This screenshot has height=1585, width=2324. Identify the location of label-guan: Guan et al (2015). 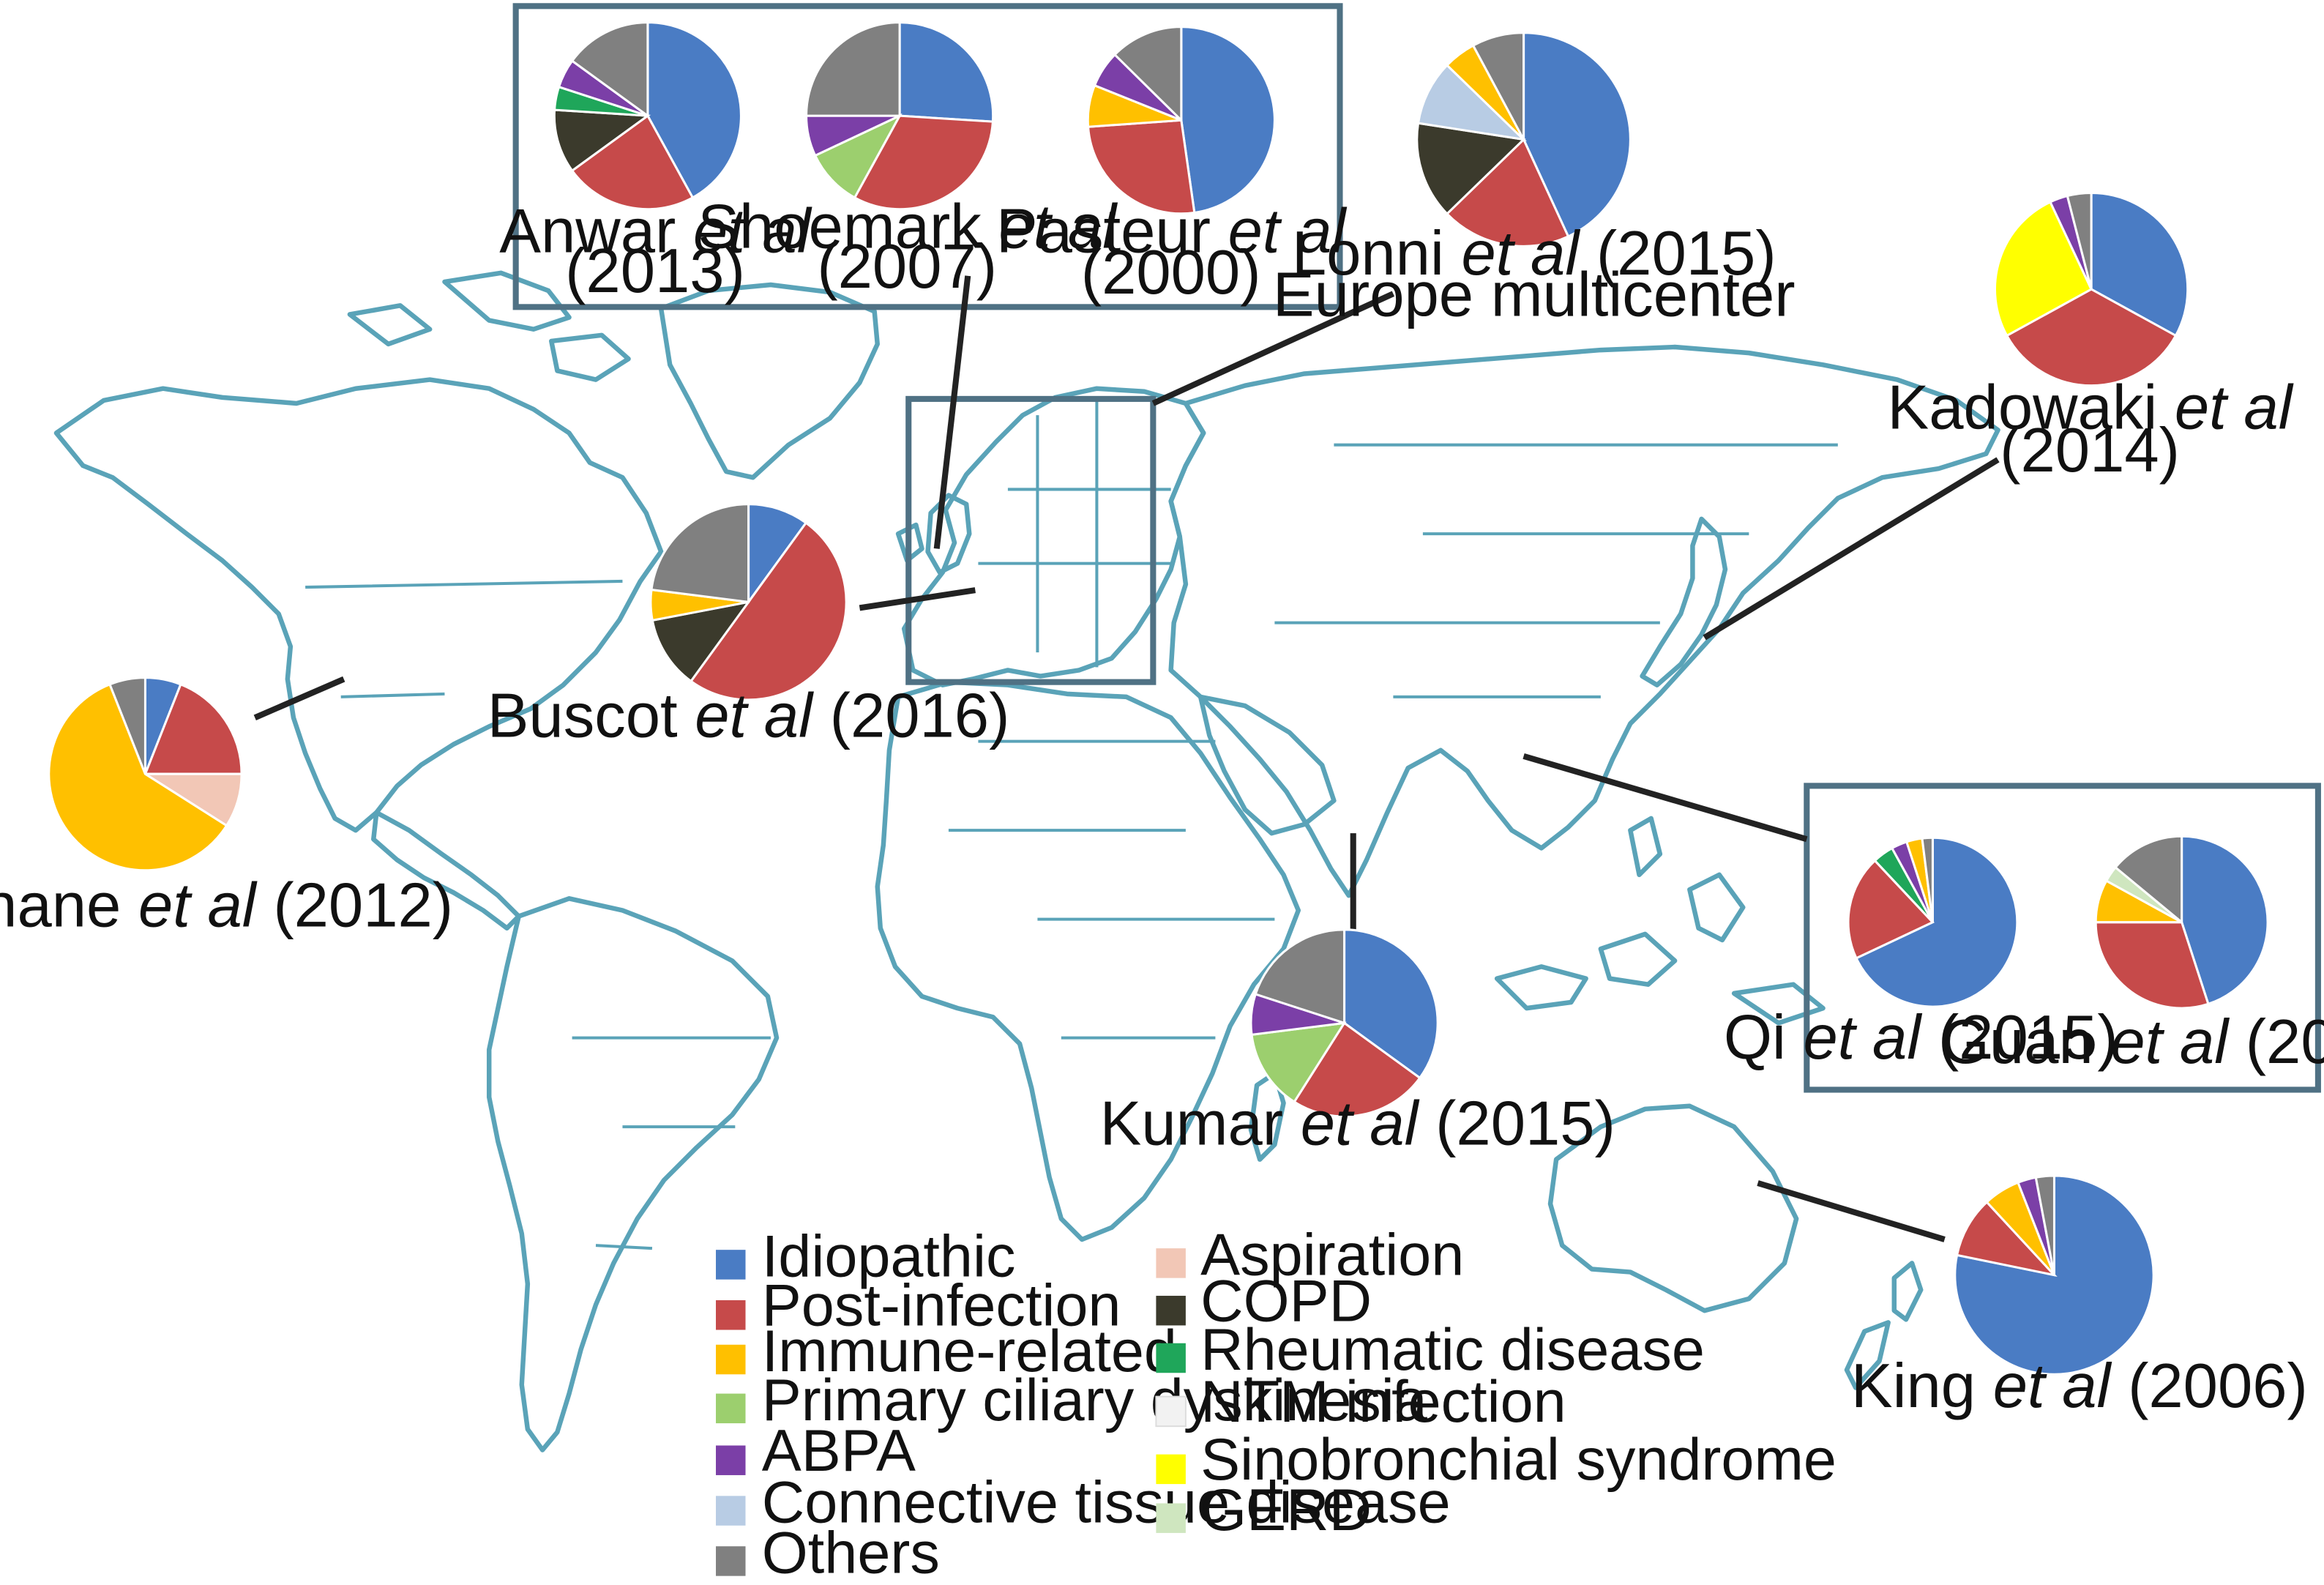
(2132, 1042).